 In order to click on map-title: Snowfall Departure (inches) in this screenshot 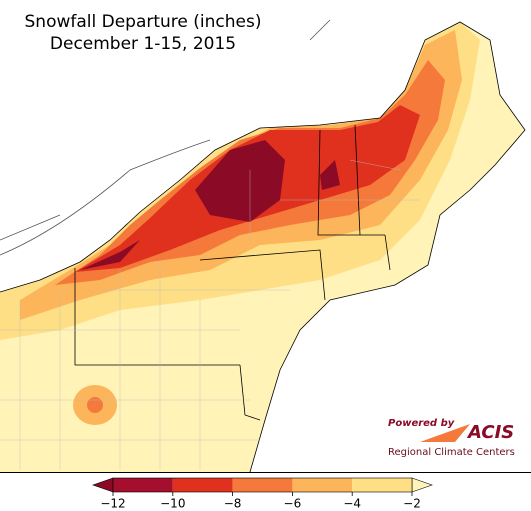, I will do `click(143, 22)`.